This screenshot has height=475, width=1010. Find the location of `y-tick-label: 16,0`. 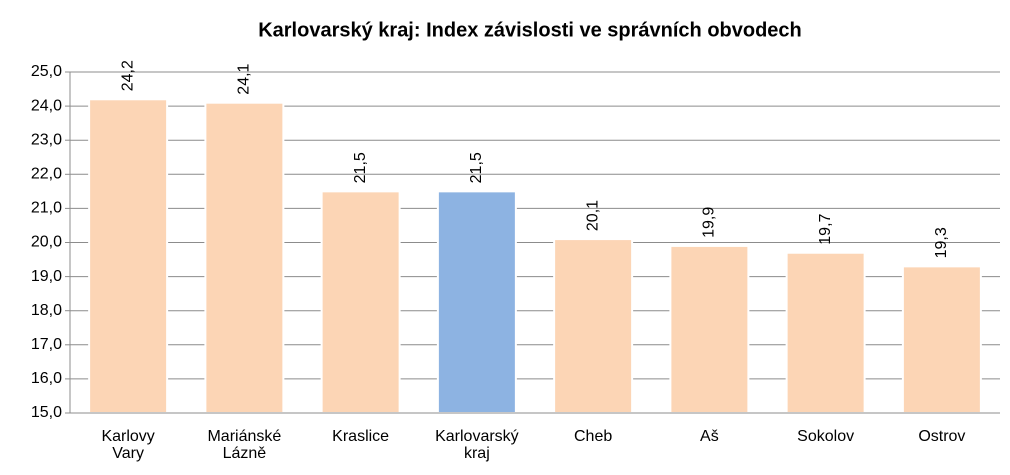

y-tick-label: 16,0 is located at coordinates (46, 378).